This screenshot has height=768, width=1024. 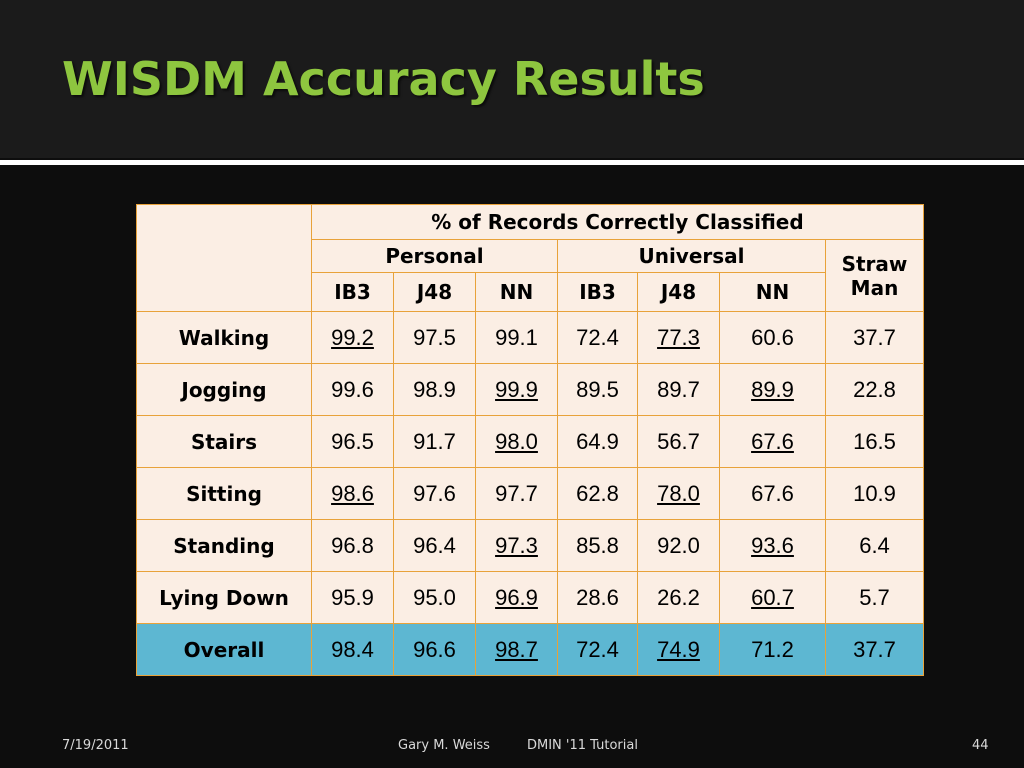 I want to click on table-row: Stairs 96.5 91.7 98.0 64.9 56.7 67.6 16.5, so click(x=530, y=441).